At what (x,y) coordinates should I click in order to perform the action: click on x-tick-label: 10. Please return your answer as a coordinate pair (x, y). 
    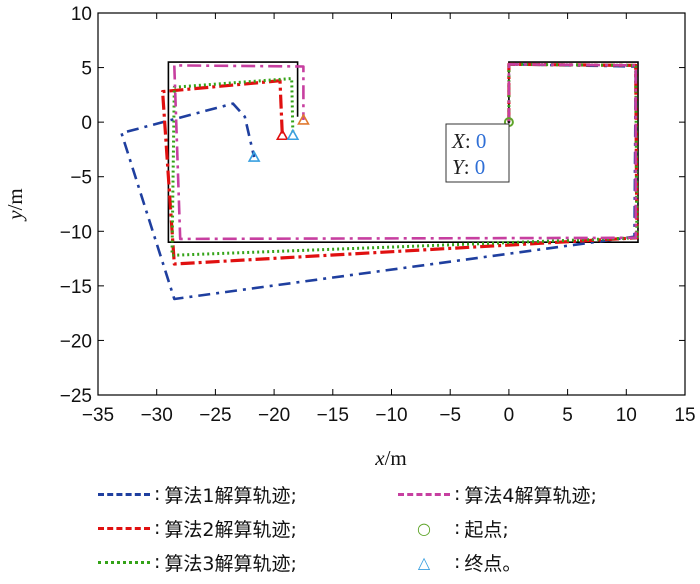
    Looking at the image, I should click on (626, 415).